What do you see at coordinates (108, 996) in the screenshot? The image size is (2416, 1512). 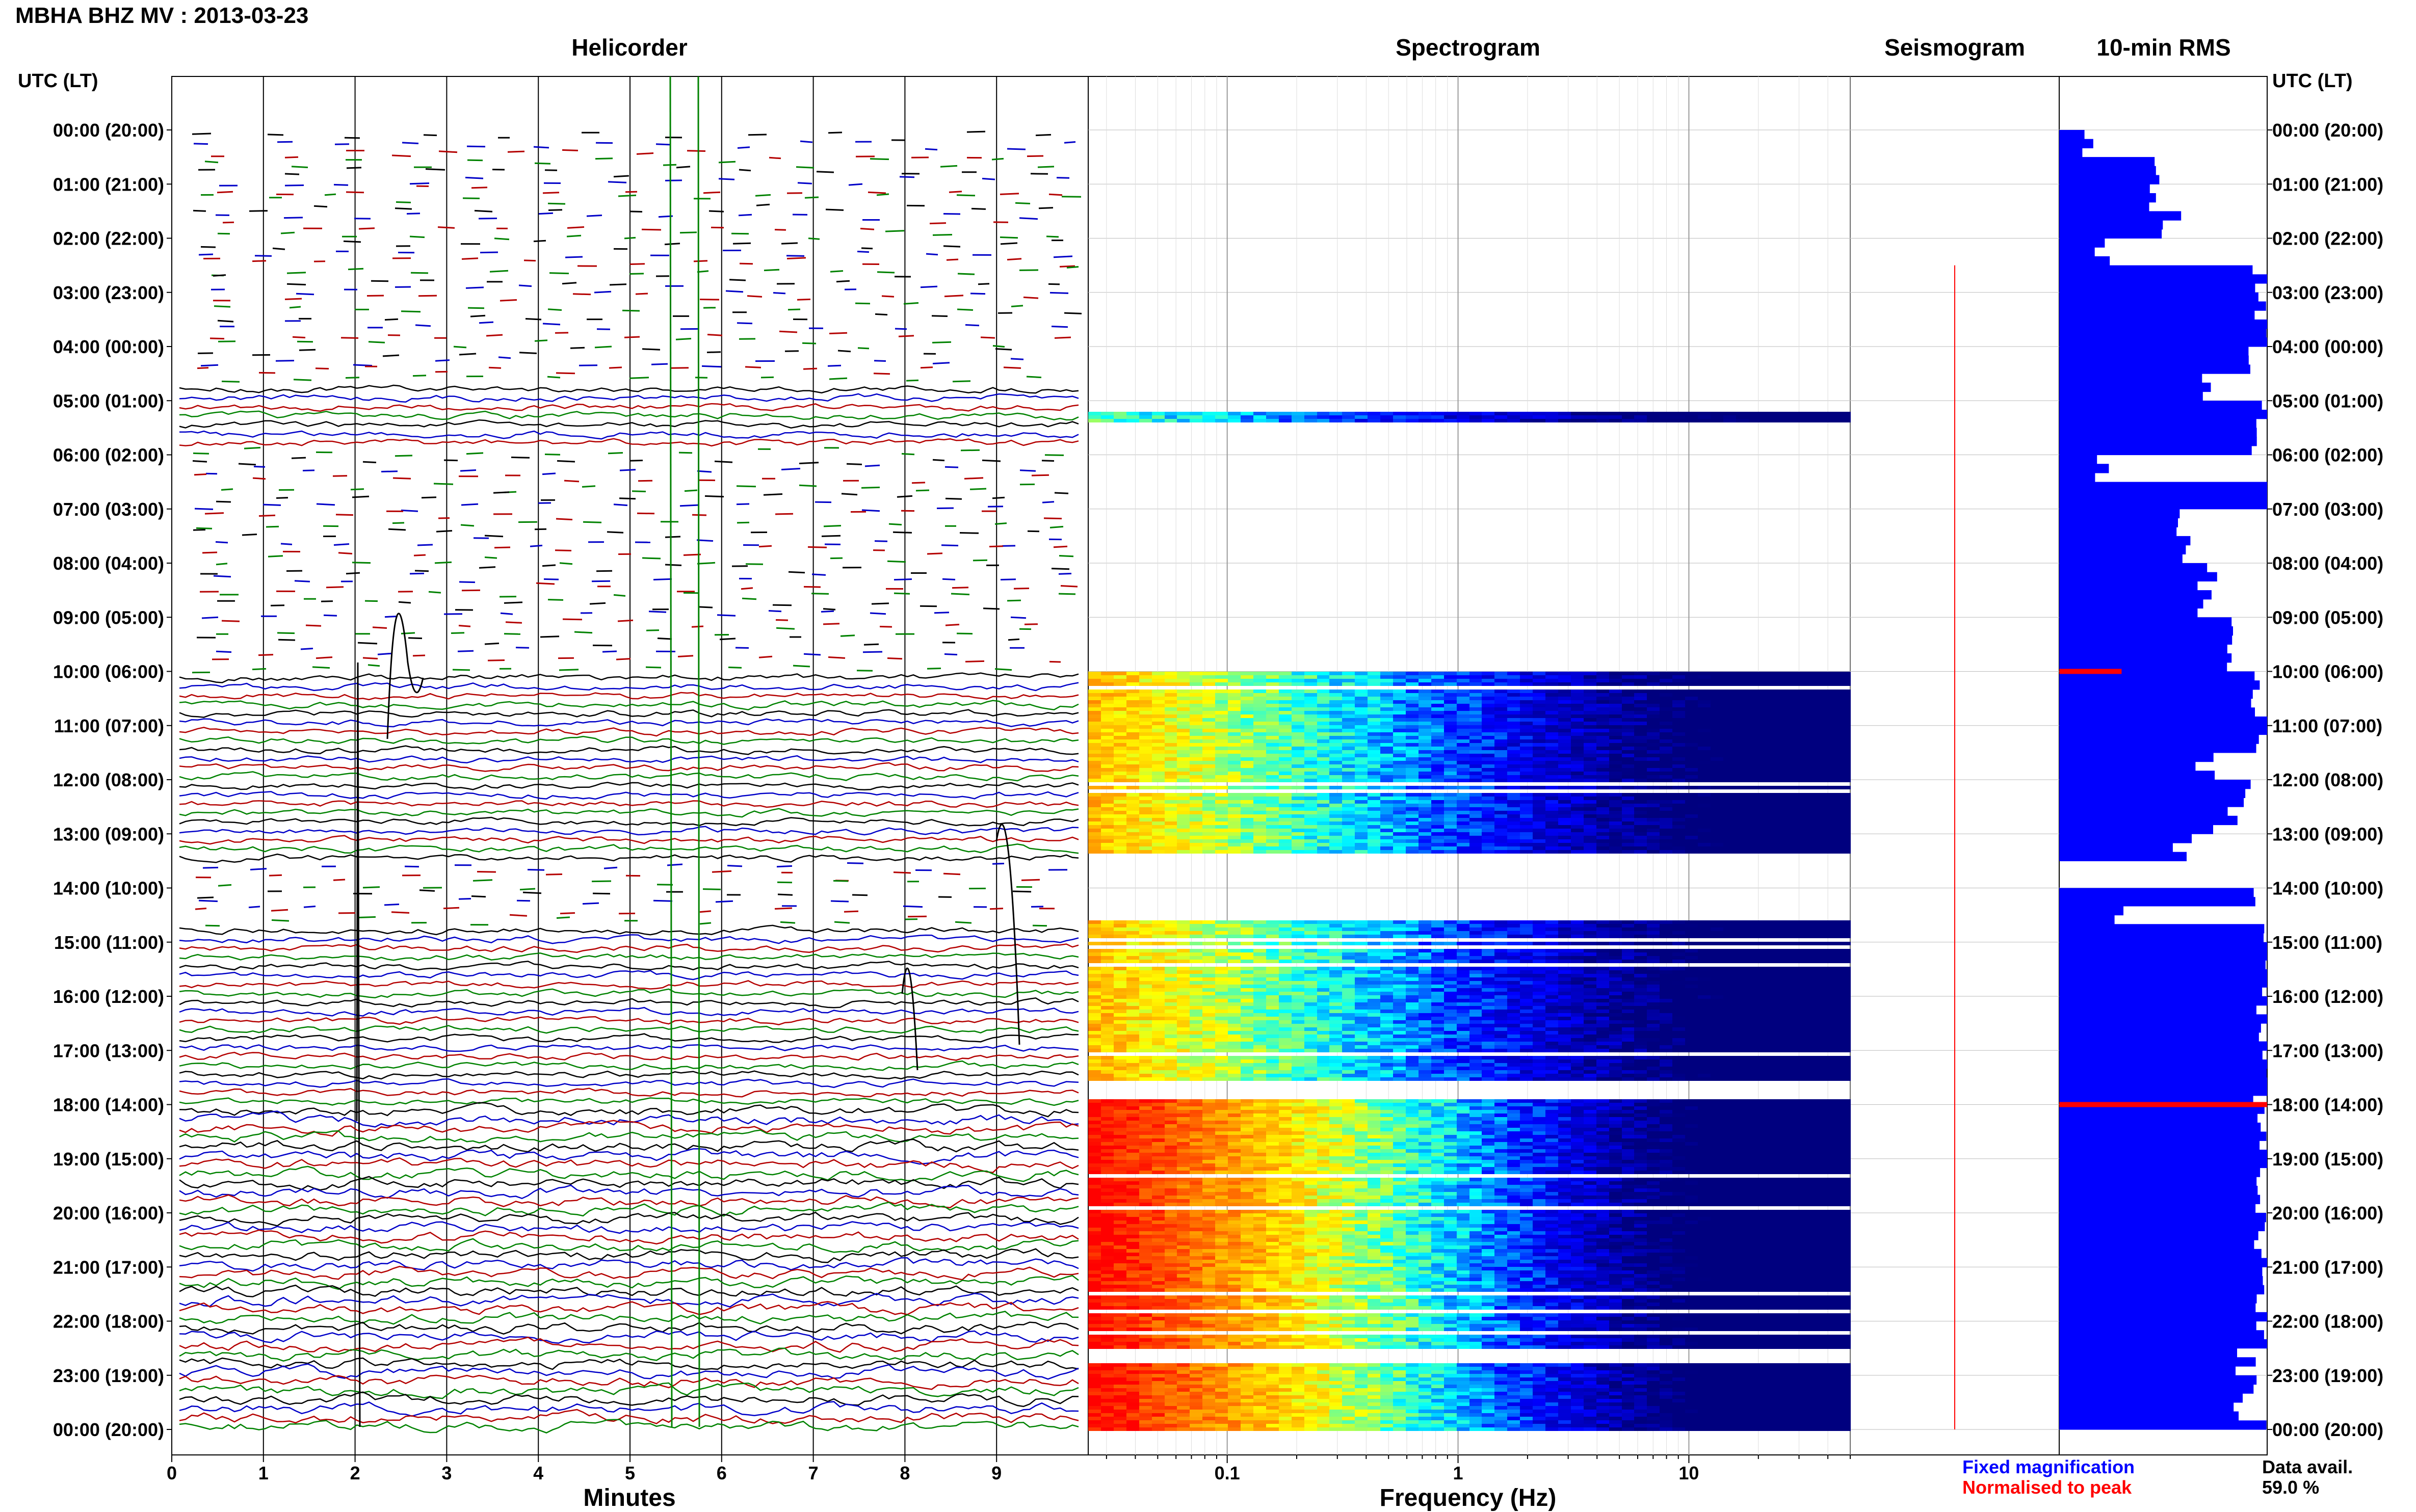 I see `y-tick-label-left: 16:00 (12:00)` at bounding box center [108, 996].